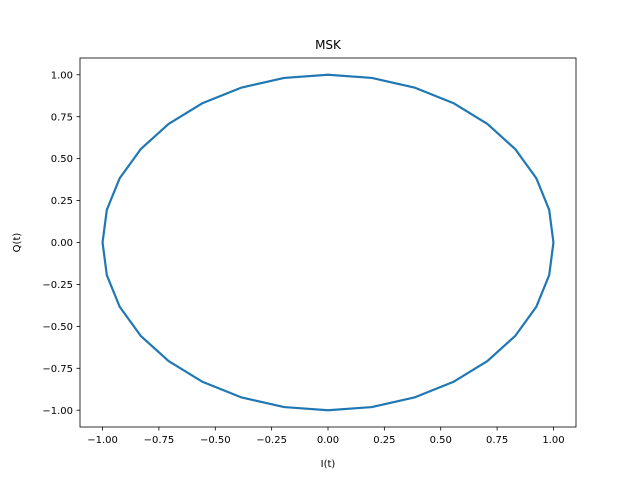  Describe the element at coordinates (62, 159) in the screenshot. I see `y-tick-label: 0.50` at that location.